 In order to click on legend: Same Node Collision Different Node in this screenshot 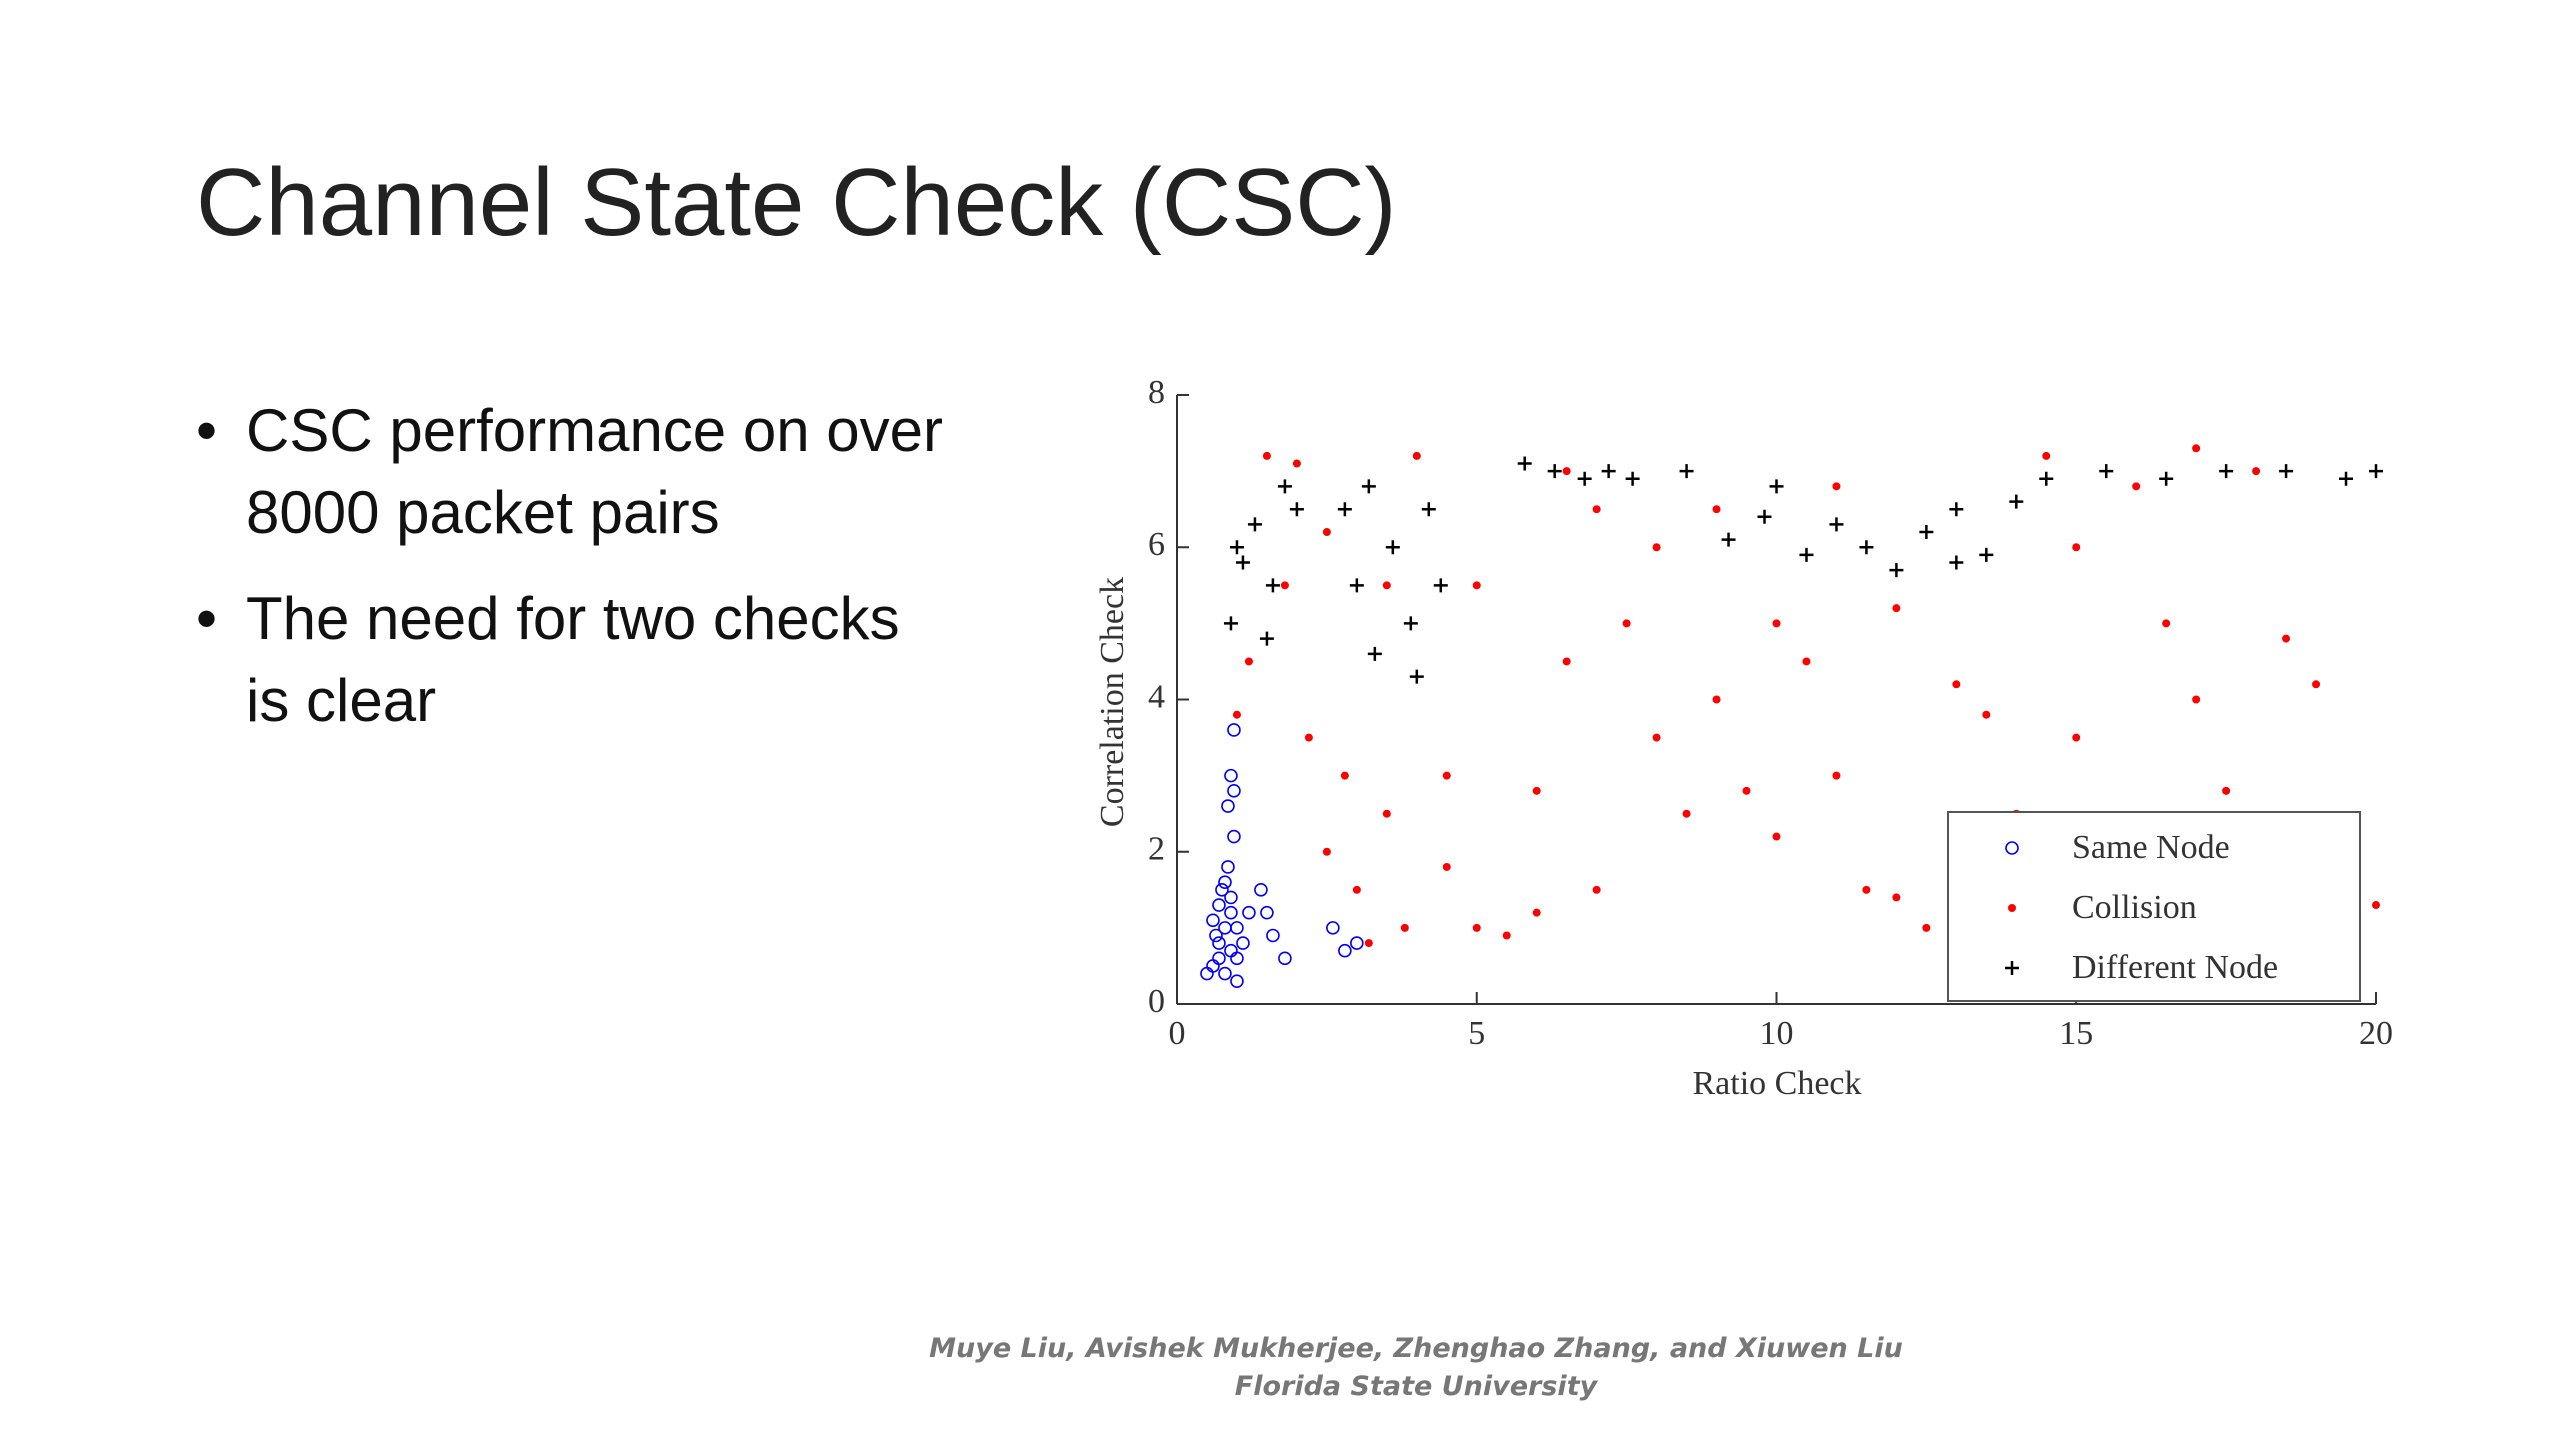, I will do `click(2154, 906)`.